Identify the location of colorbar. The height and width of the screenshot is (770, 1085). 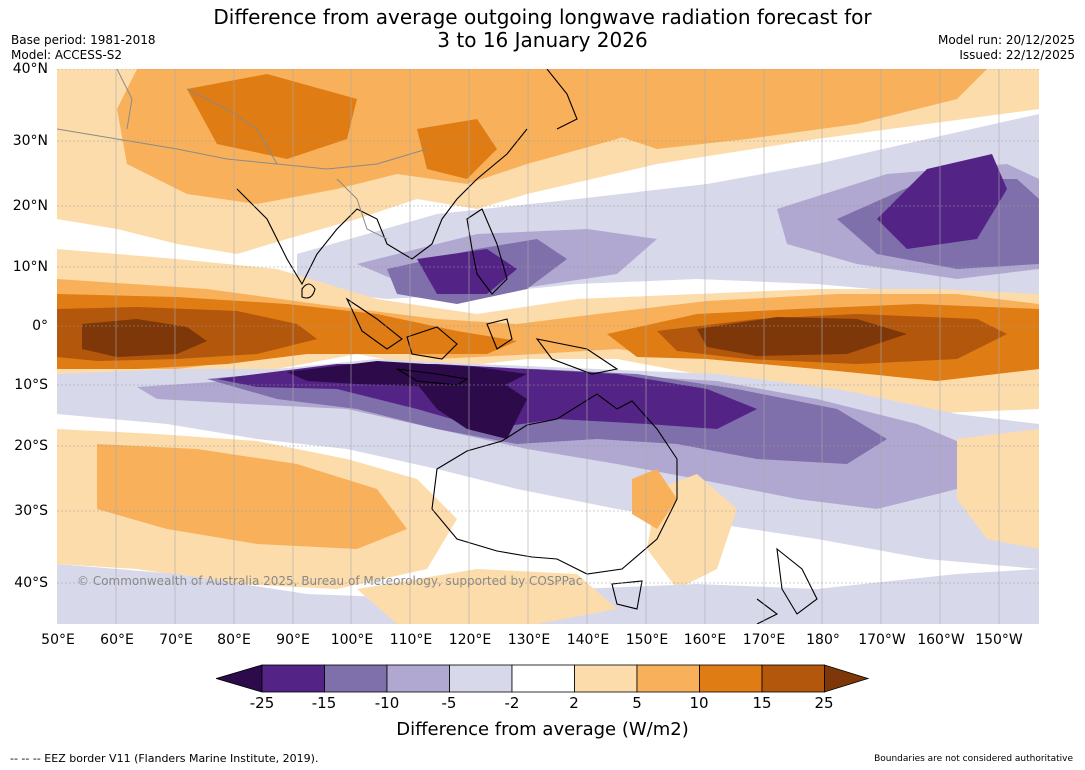
(543, 678).